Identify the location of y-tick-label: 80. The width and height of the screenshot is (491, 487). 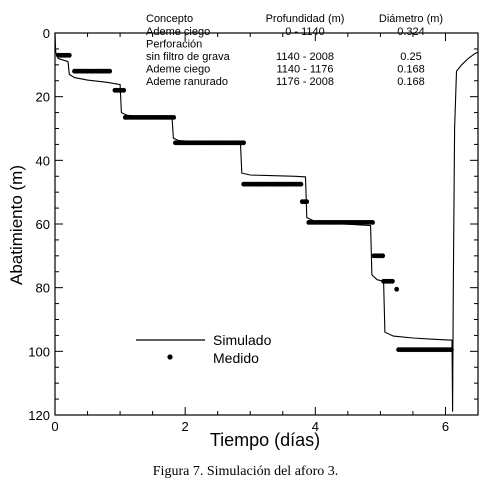
(43, 288).